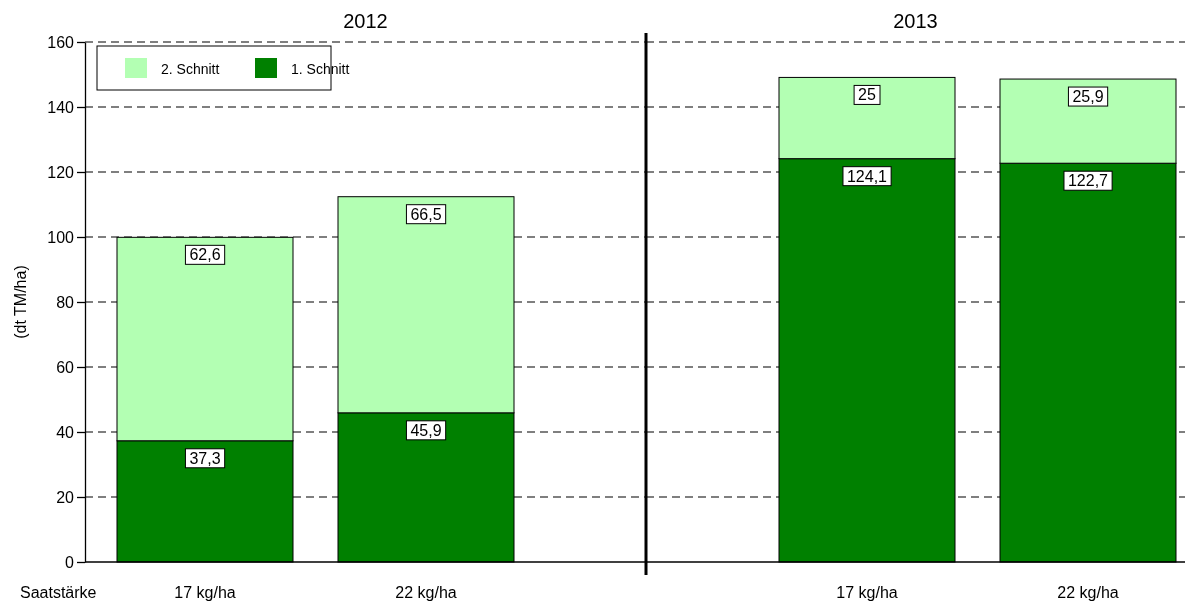 This screenshot has height=608, width=1196. What do you see at coordinates (65, 367) in the screenshot?
I see `y-tick-label: 60` at bounding box center [65, 367].